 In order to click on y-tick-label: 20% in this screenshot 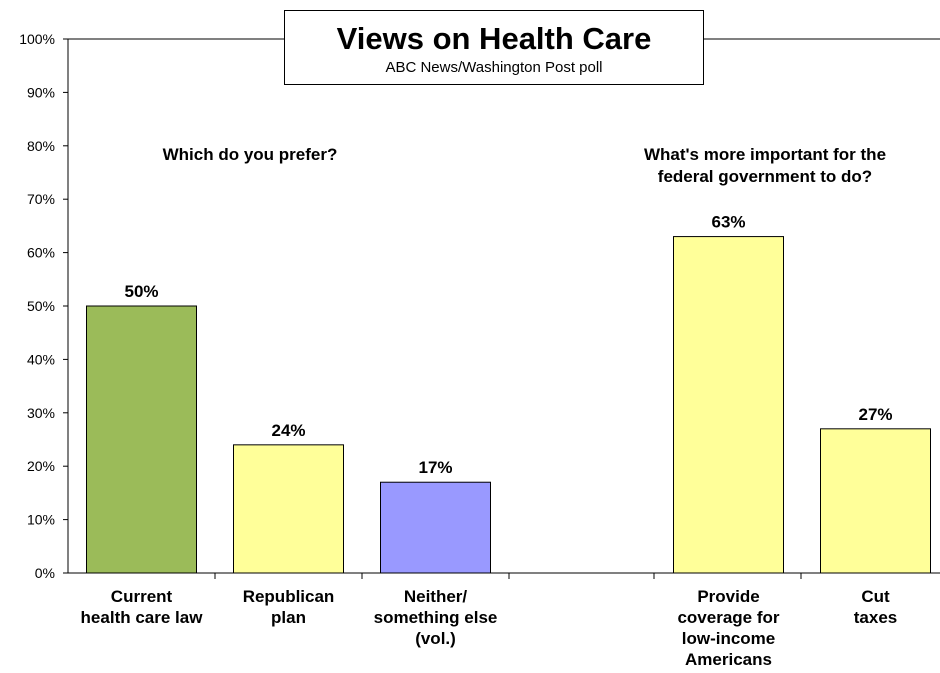, I will do `click(41, 466)`.